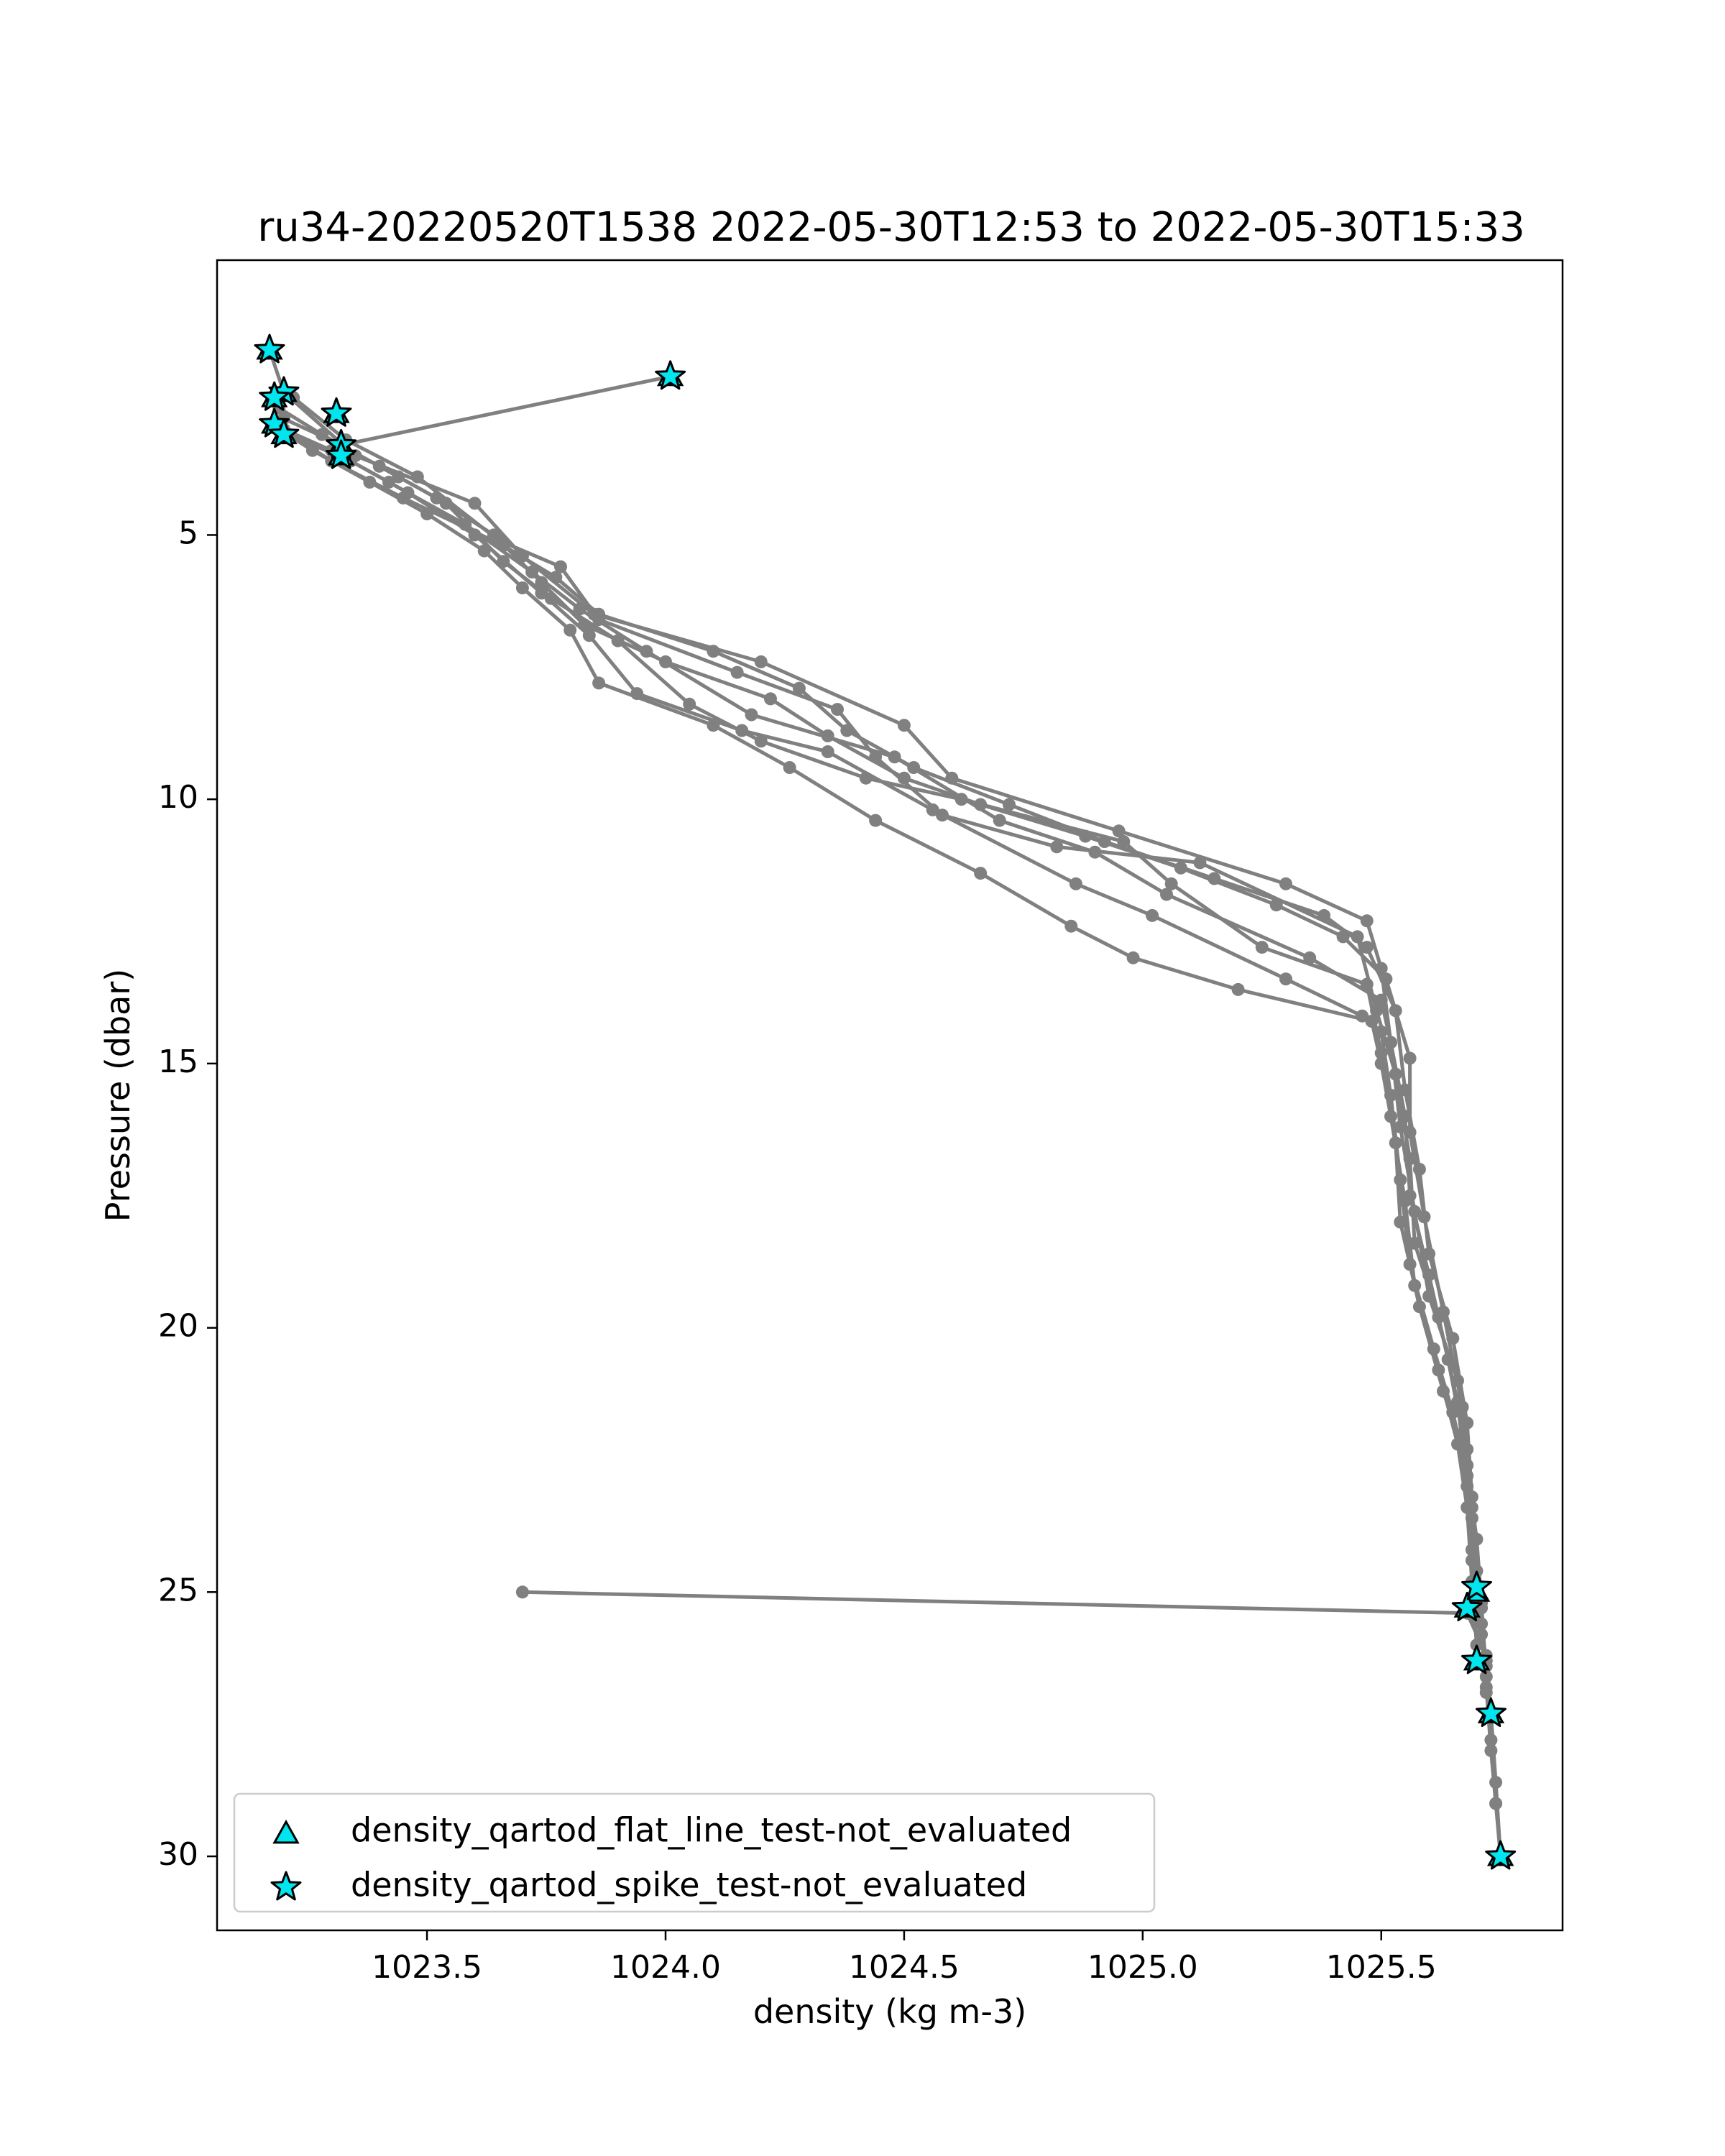 The image size is (1725, 2156). Describe the element at coordinates (187, 1194) in the screenshot. I see `y-axis-ticks: 5 10 15 20 25 30` at that location.